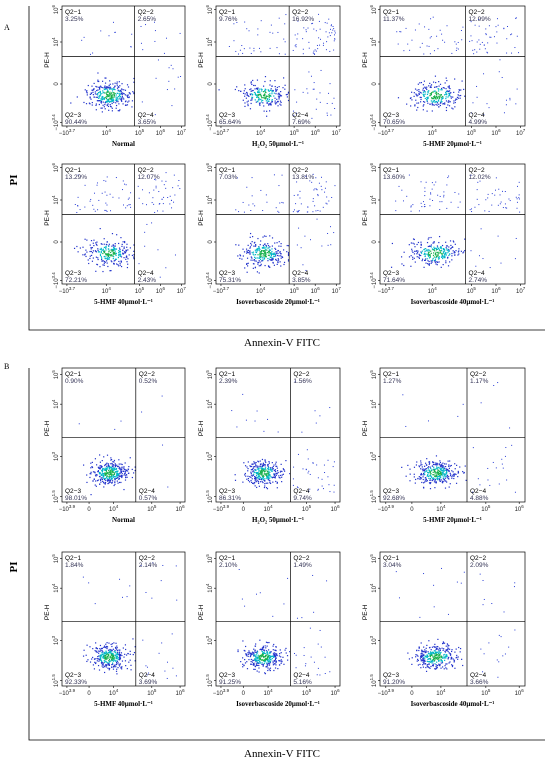 This screenshot has height=762, width=550. Describe the element at coordinates (148, 498) in the screenshot. I see `quadrant-value-q2-4: 0.57%` at that location.